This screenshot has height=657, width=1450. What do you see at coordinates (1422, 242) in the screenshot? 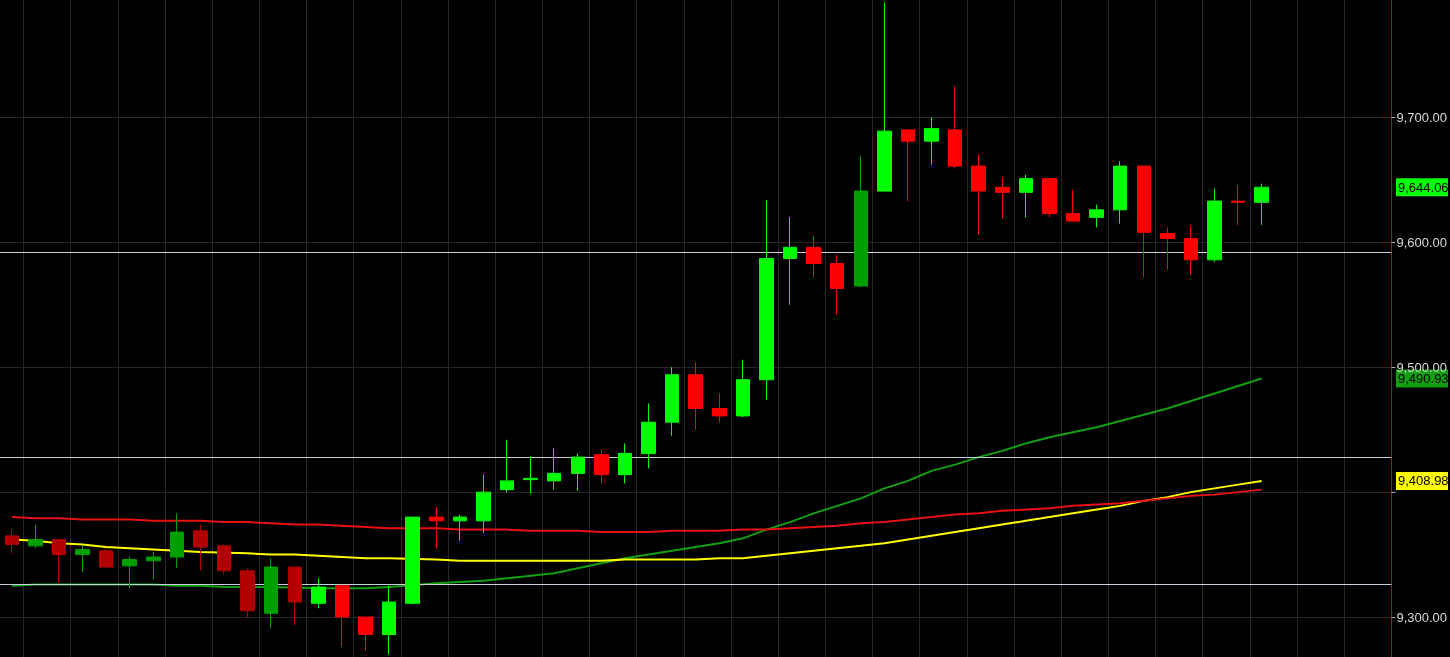
I see `y-tick-label: 9,600.00` at bounding box center [1422, 242].